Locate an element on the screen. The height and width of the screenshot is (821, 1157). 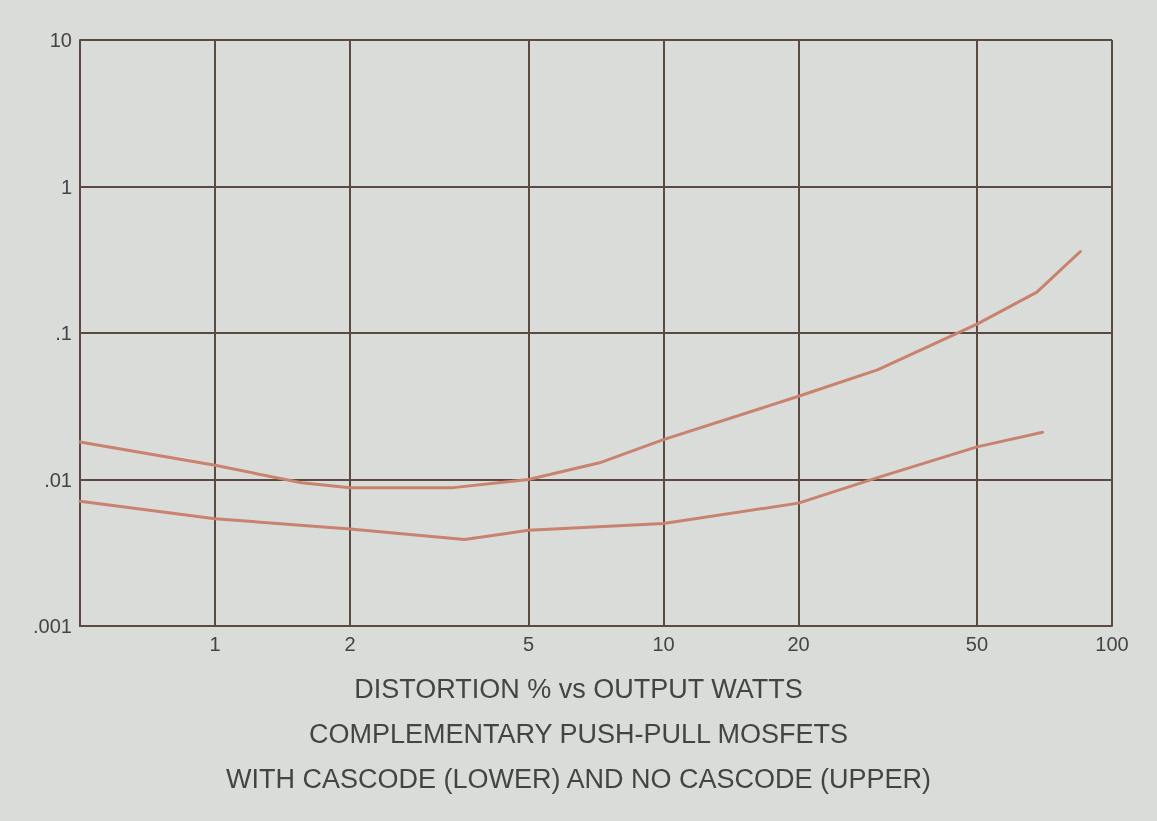
x-tick-label: 2 is located at coordinates (350, 644).